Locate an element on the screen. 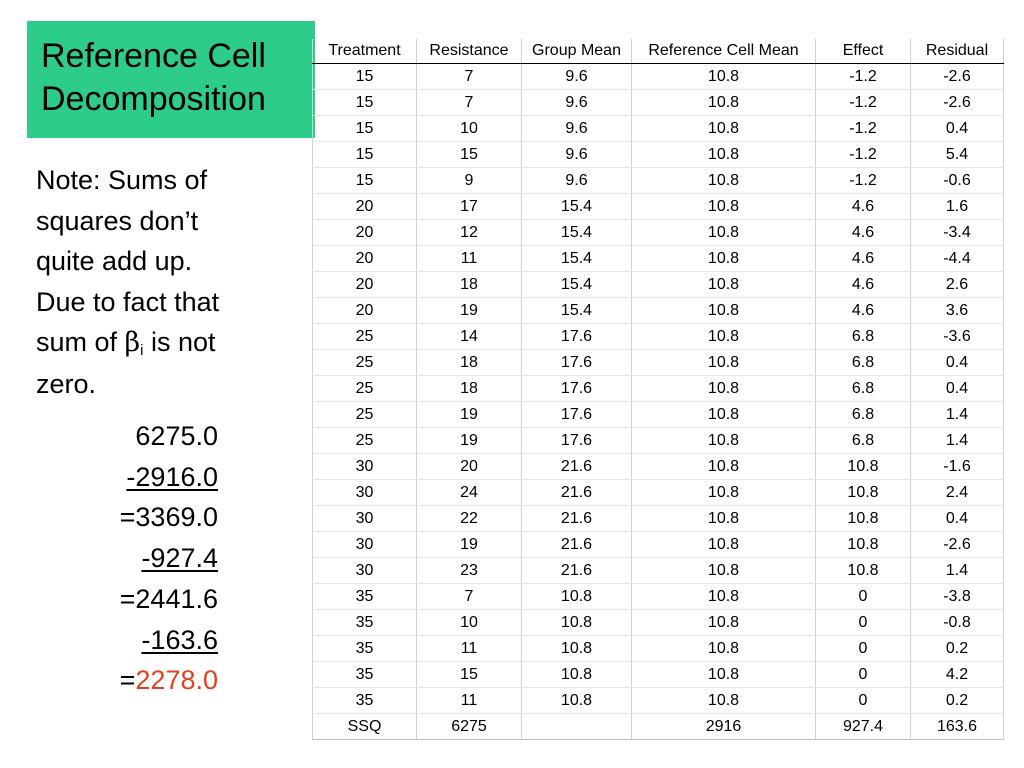 The height and width of the screenshot is (768, 1024). note-fragment: is not is located at coordinates (179, 342).